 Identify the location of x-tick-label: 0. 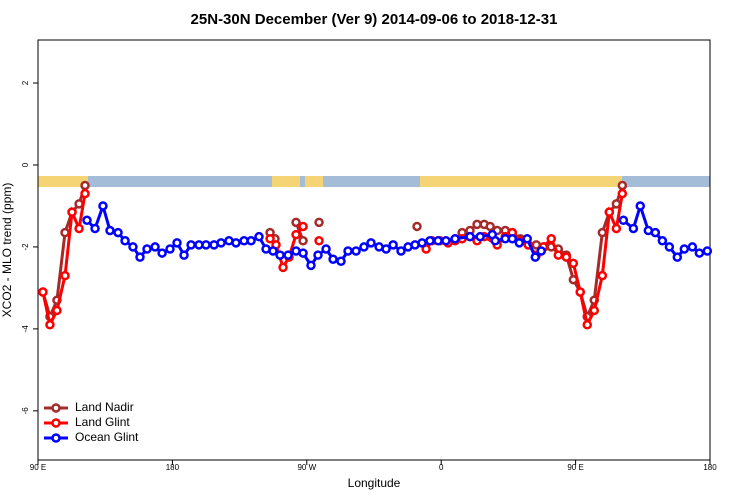
(441, 467).